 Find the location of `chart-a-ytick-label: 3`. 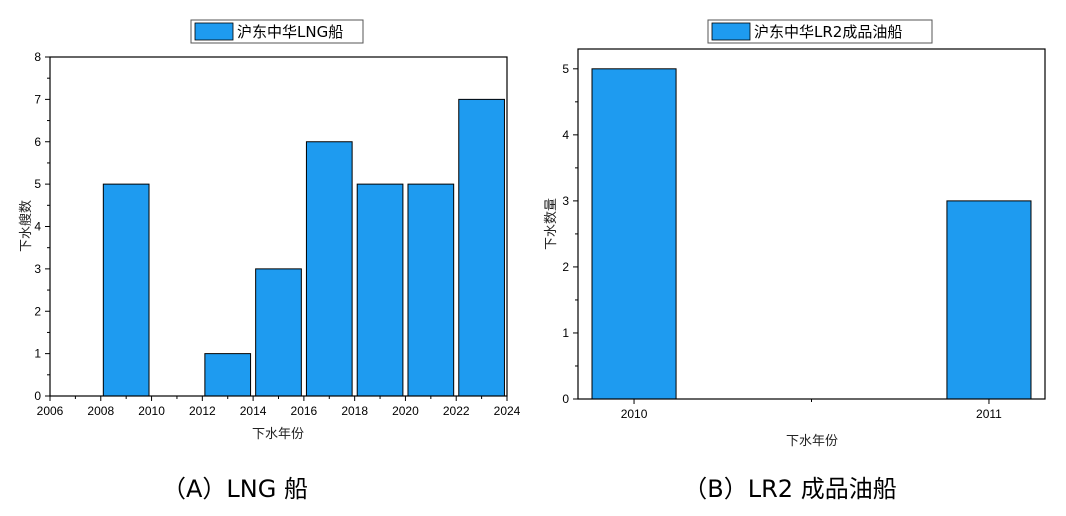

chart-a-ytick-label: 3 is located at coordinates (37, 269).